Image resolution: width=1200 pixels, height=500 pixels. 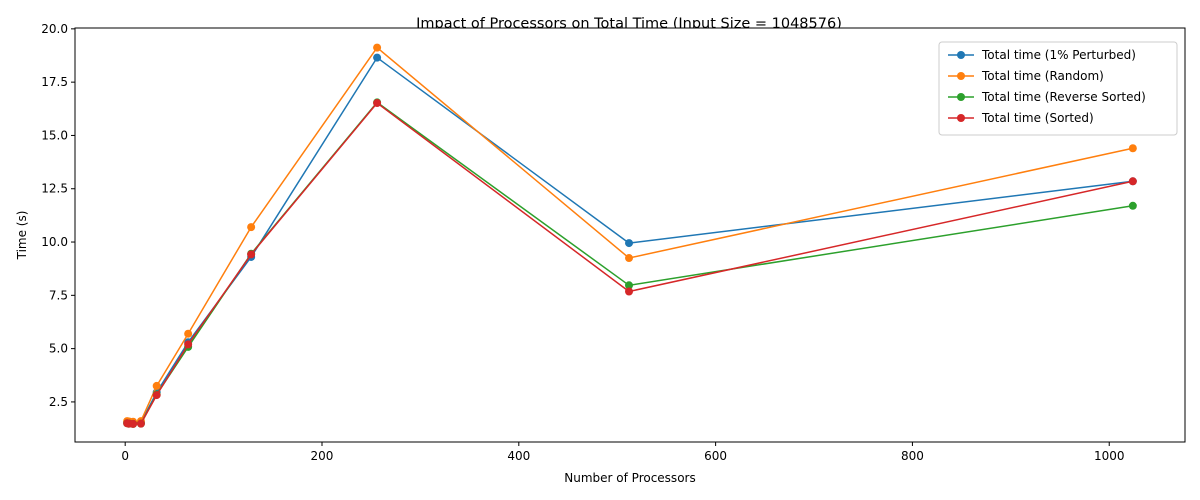 What do you see at coordinates (54, 242) in the screenshot?
I see `y-tick-label: 10.0` at bounding box center [54, 242].